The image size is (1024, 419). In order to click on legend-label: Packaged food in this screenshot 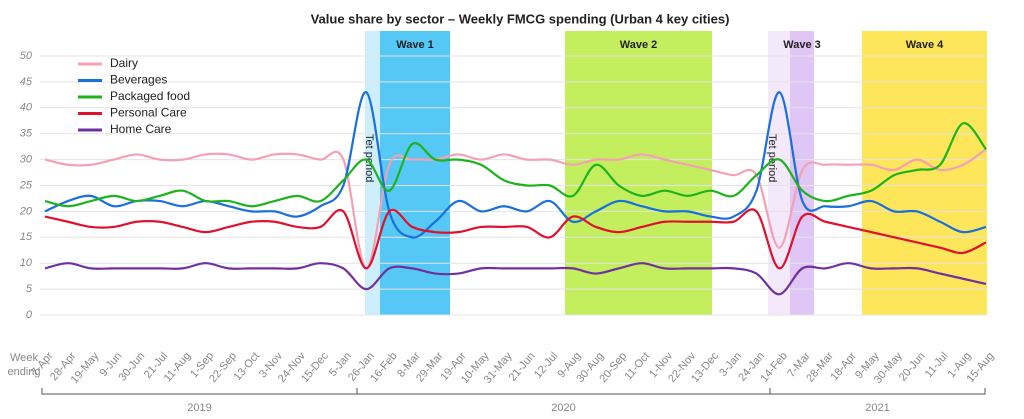, I will do `click(150, 96)`.